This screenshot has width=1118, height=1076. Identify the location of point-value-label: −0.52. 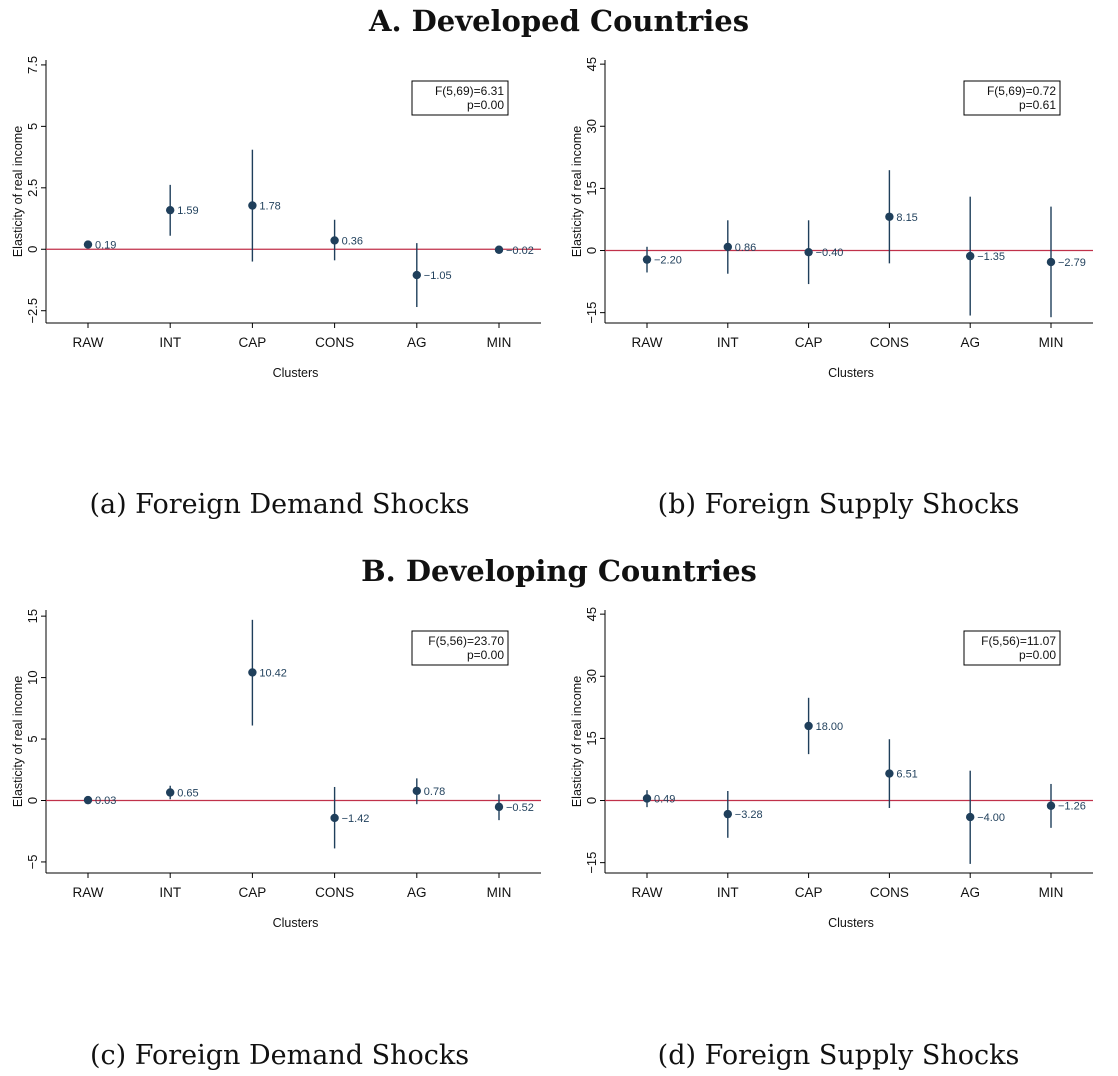
(520, 808).